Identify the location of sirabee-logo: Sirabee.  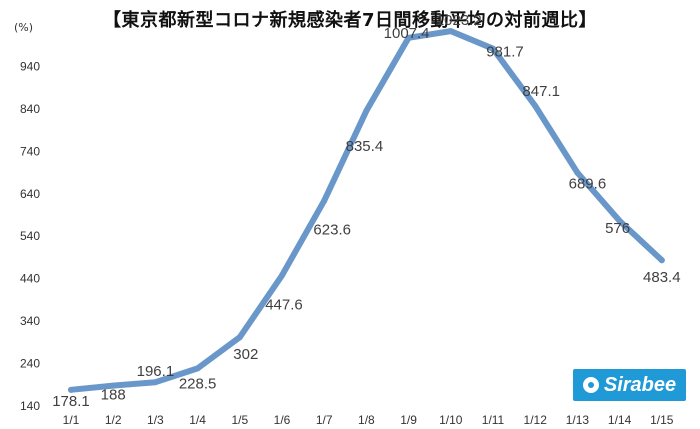
(629, 385).